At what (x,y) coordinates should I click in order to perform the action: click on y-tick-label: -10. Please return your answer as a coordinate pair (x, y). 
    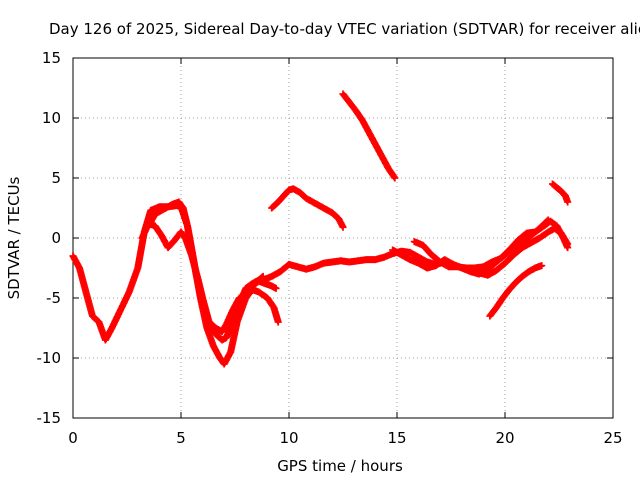
    Looking at the image, I should click on (49, 358).